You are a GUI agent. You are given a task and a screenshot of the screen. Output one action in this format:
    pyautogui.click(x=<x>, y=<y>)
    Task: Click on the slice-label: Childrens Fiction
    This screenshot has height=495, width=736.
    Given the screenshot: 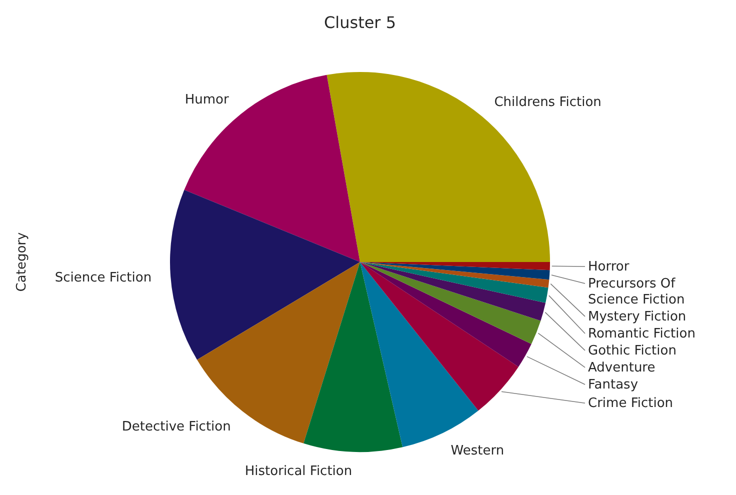 What is the action you would take?
    pyautogui.click(x=548, y=102)
    